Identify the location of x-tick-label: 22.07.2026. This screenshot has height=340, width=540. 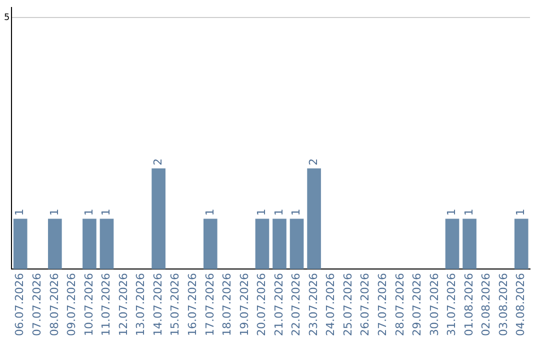
(296, 304).